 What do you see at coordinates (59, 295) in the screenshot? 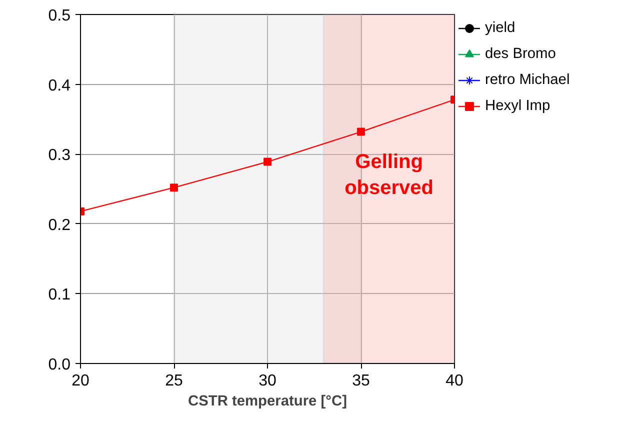
I see `y-tick-label: 0.1` at bounding box center [59, 295].